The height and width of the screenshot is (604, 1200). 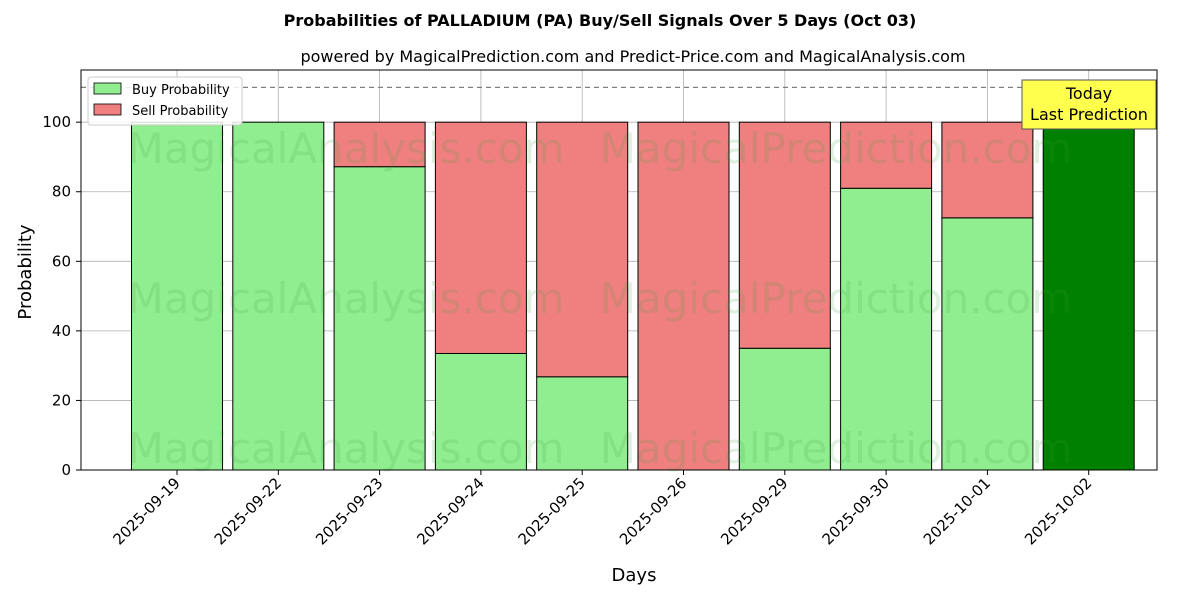 What do you see at coordinates (552, 511) in the screenshot?
I see `x-tick-label: 2025-09-25` at bounding box center [552, 511].